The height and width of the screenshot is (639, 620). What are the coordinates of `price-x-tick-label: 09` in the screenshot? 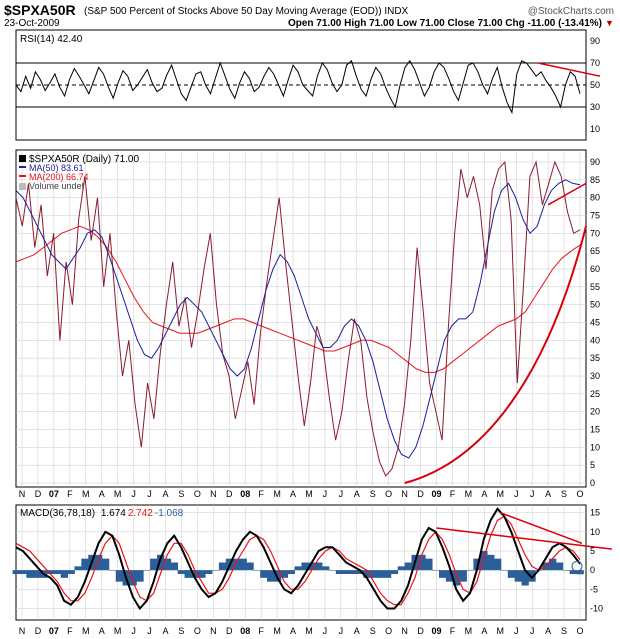 It's located at (437, 494).